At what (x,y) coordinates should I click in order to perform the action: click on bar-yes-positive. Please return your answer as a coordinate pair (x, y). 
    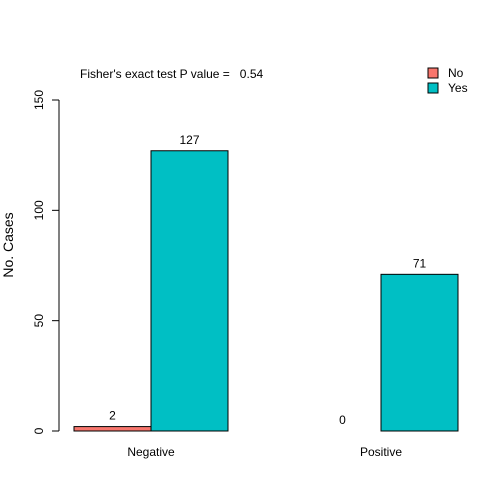
    Looking at the image, I should click on (419, 352).